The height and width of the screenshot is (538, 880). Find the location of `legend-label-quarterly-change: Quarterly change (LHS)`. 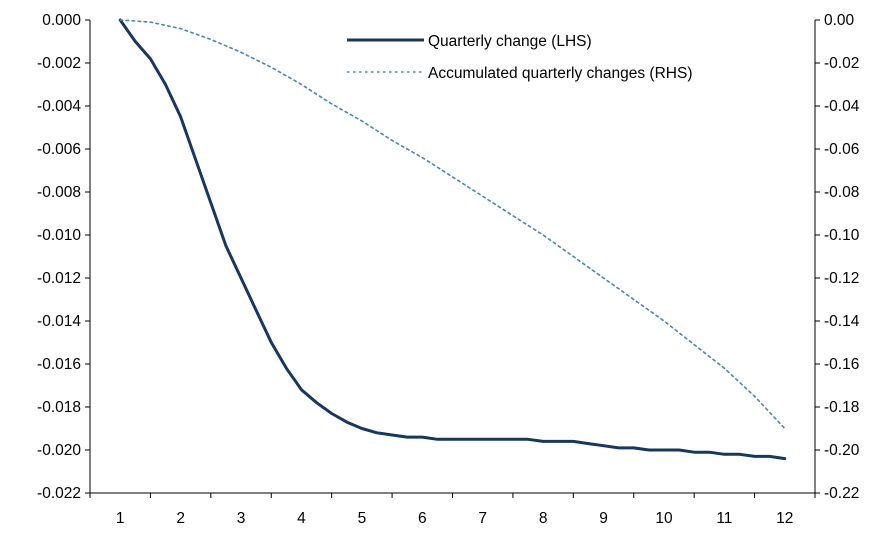

legend-label-quarterly-change: Quarterly change (LHS) is located at coordinates (510, 41).